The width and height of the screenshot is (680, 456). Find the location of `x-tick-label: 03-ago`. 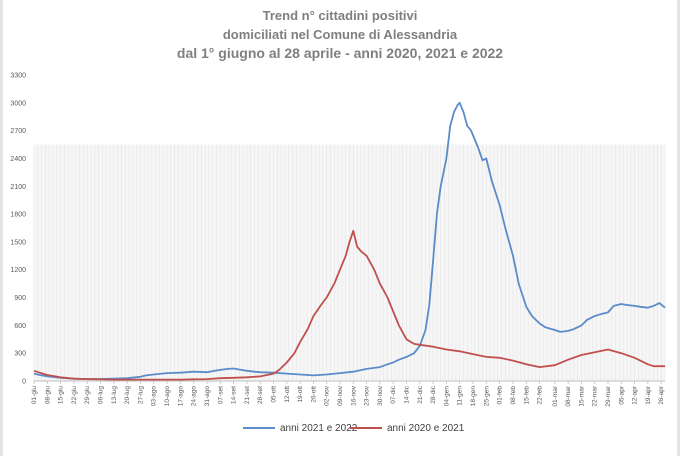

x-tick-label: 03-ago is located at coordinates (154, 396).